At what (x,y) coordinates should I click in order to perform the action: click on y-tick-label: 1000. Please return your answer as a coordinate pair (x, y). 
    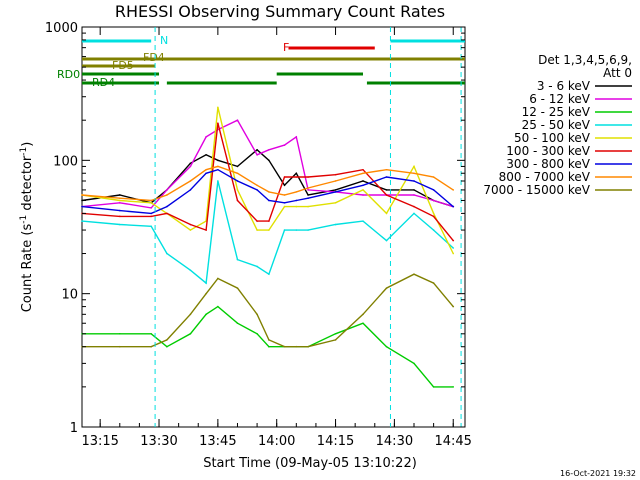
    Looking at the image, I should click on (61, 28).